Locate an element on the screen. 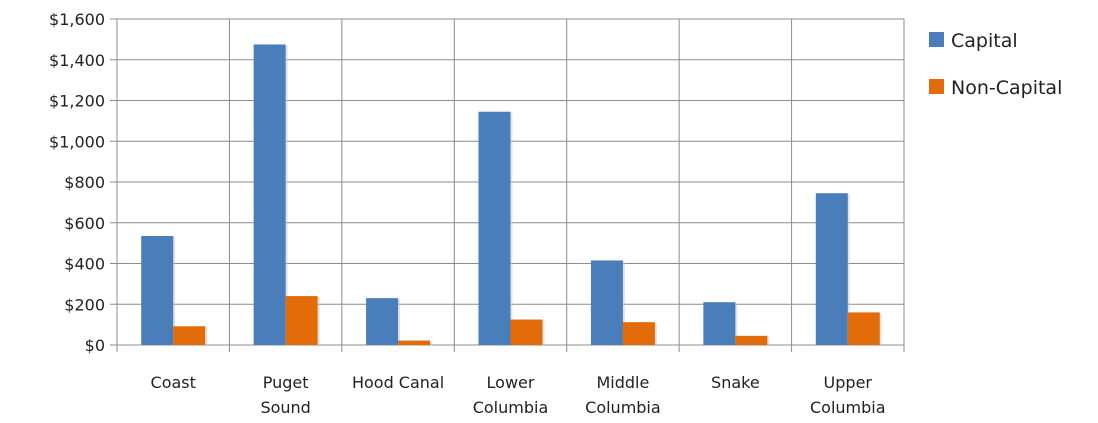 The height and width of the screenshot is (423, 1098). x-tick-label: Lower is located at coordinates (511, 382).